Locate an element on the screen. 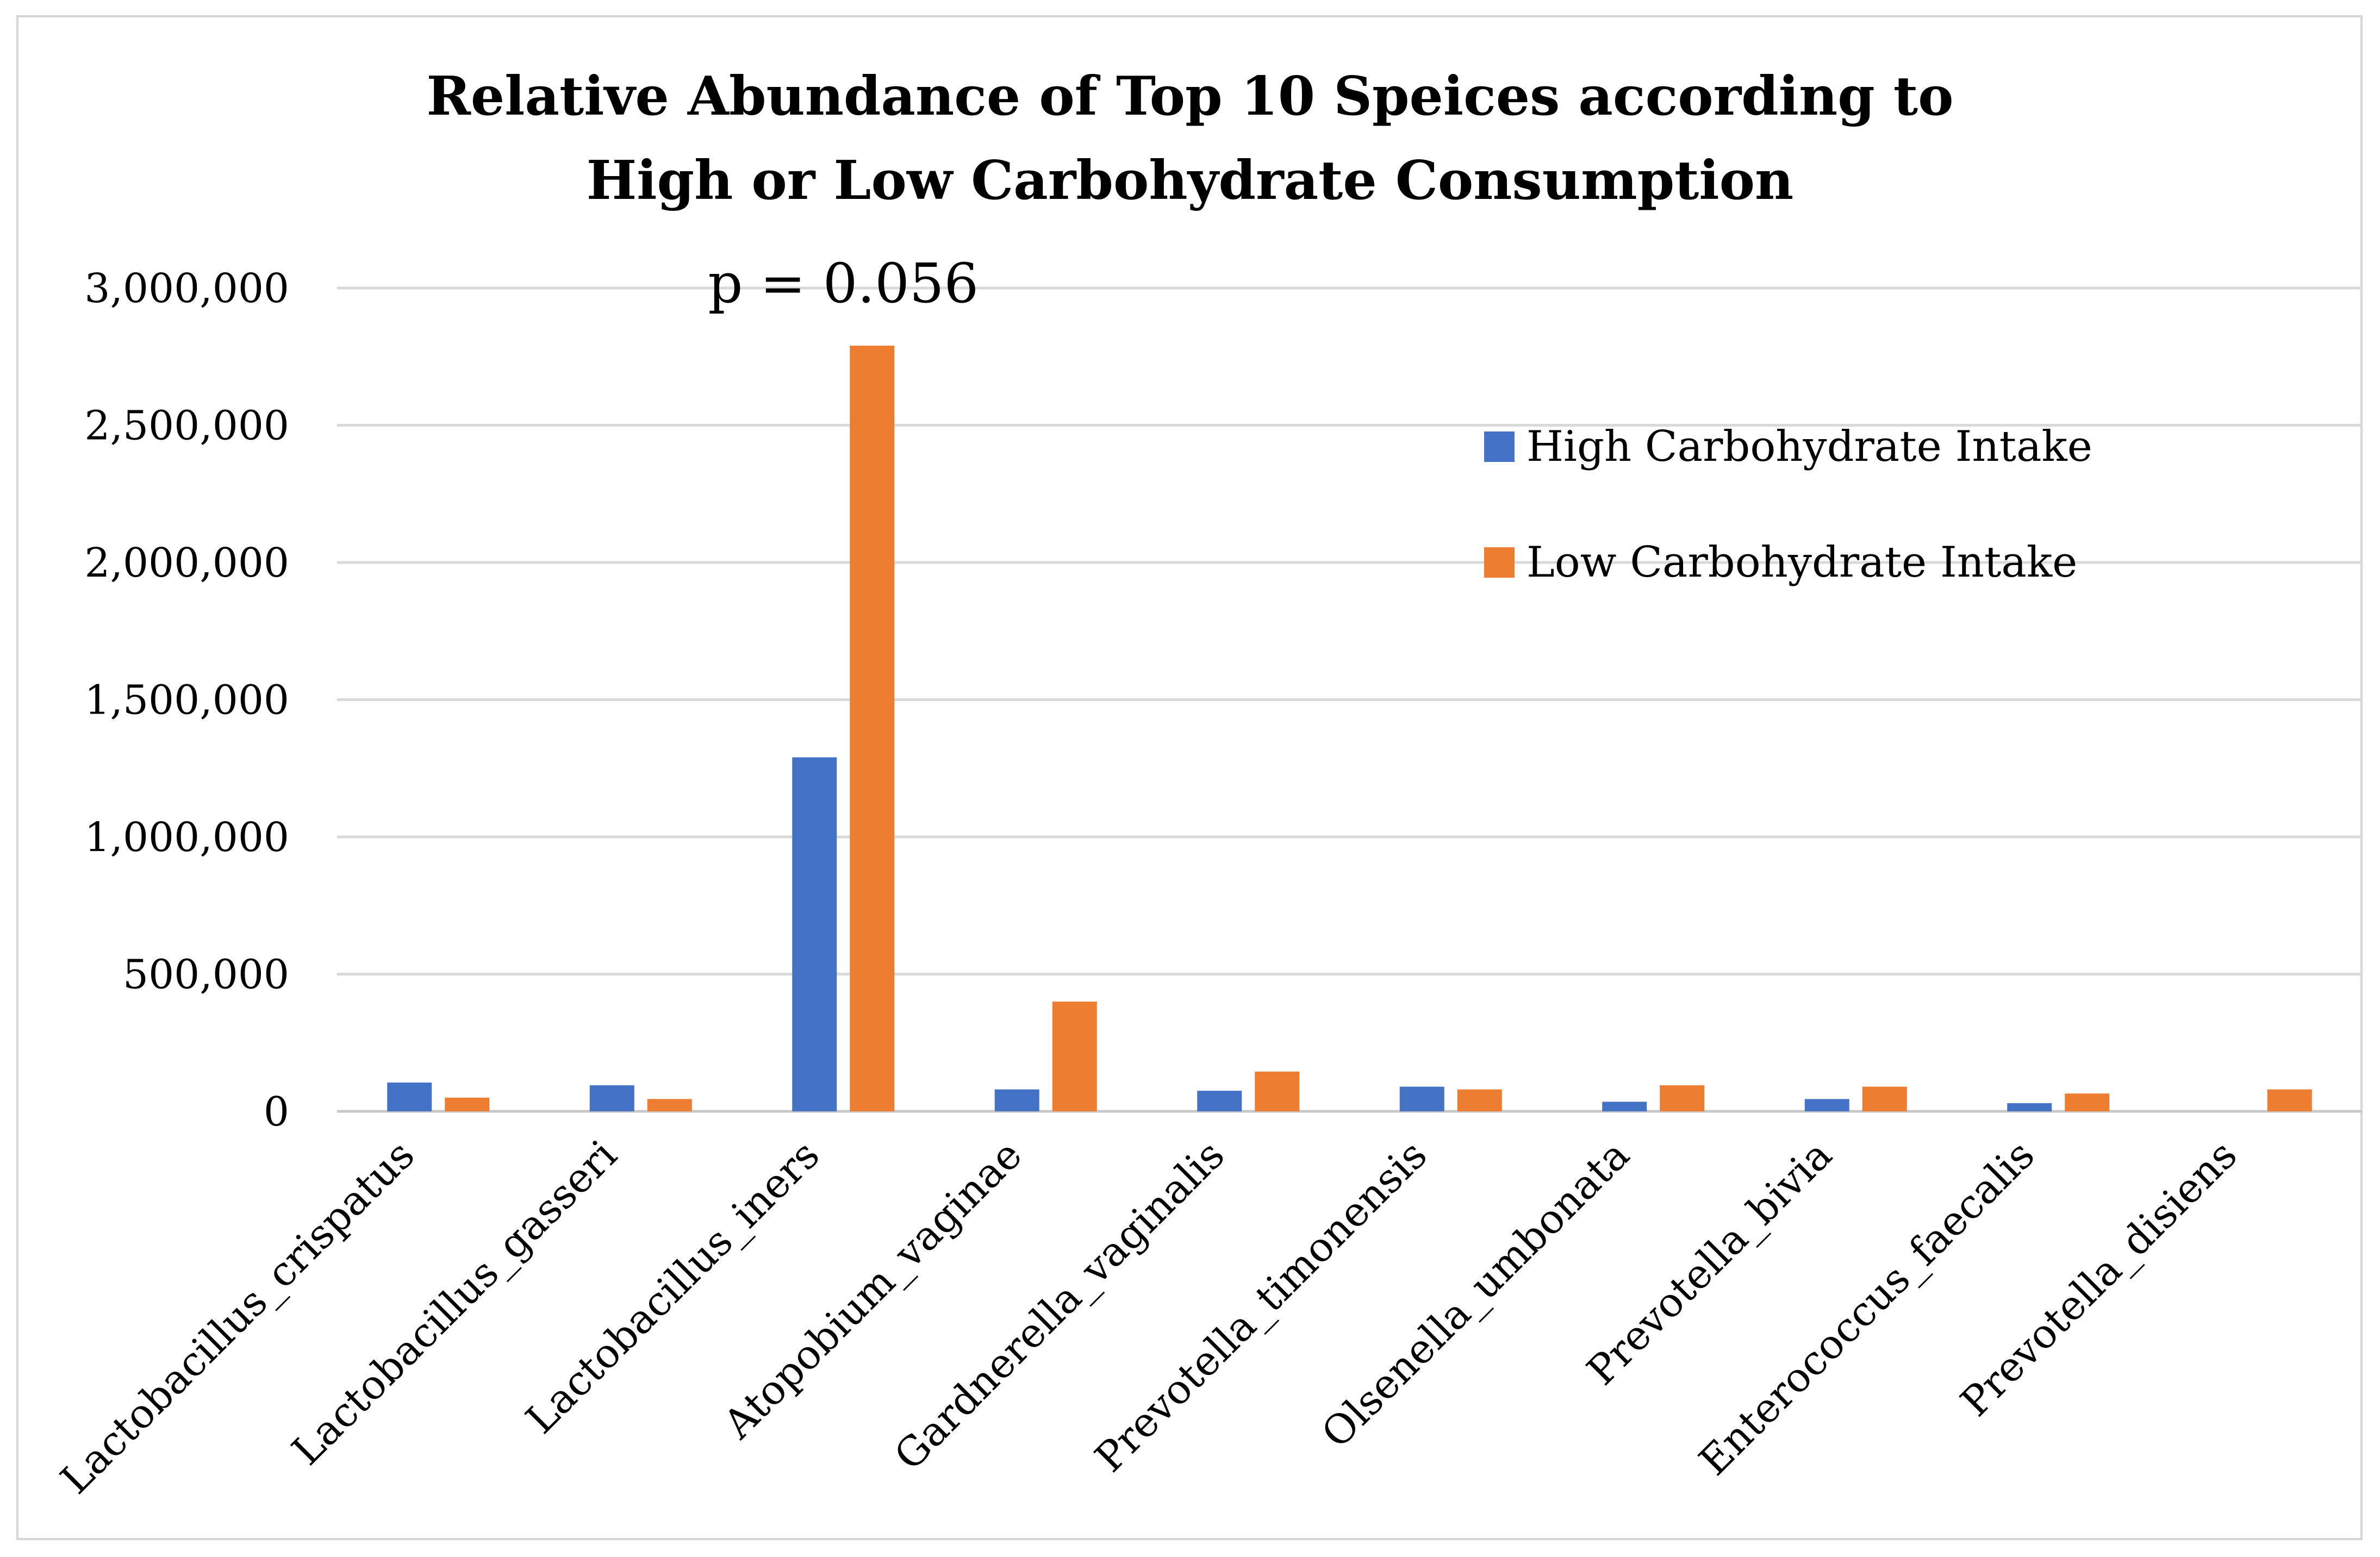  y-tick-label: 1,500,000 is located at coordinates (186, 701).